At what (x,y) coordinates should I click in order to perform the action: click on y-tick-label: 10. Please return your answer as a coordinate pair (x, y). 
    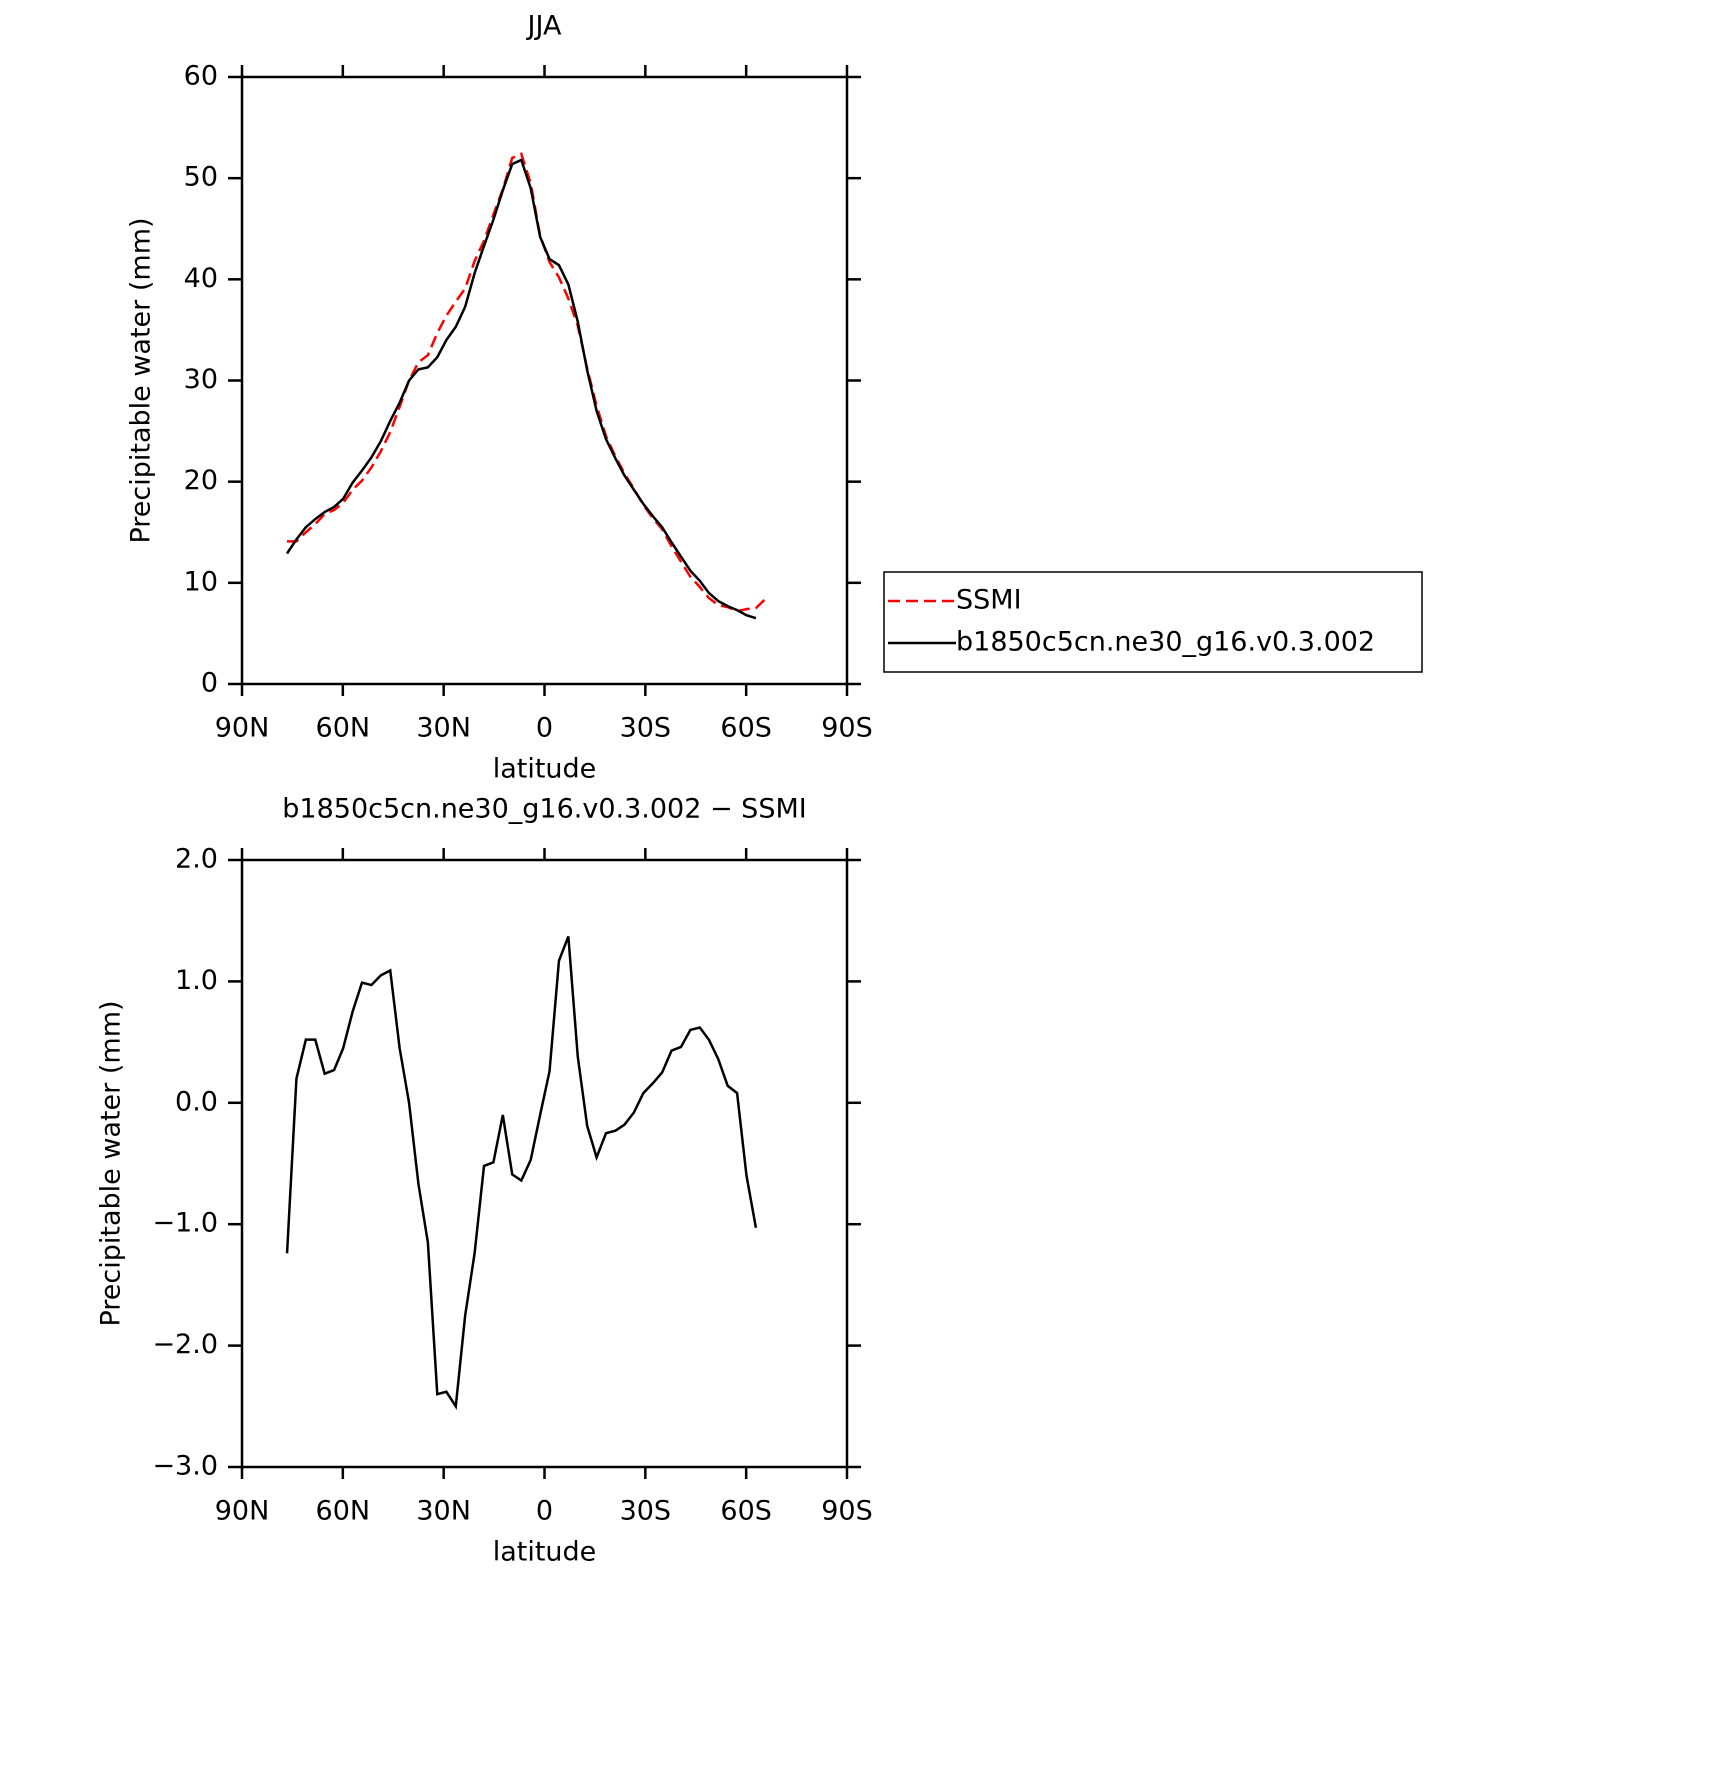
    Looking at the image, I should click on (201, 581).